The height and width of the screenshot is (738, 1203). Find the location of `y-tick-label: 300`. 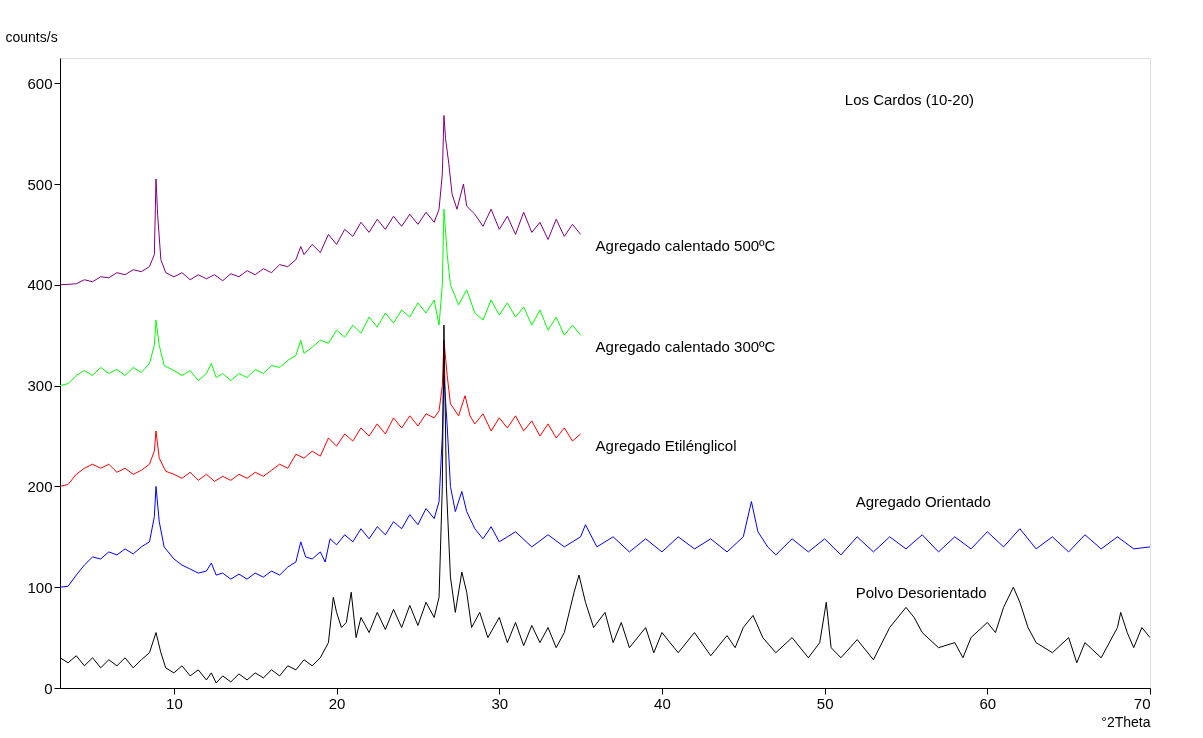

y-tick-label: 300 is located at coordinates (40, 386).